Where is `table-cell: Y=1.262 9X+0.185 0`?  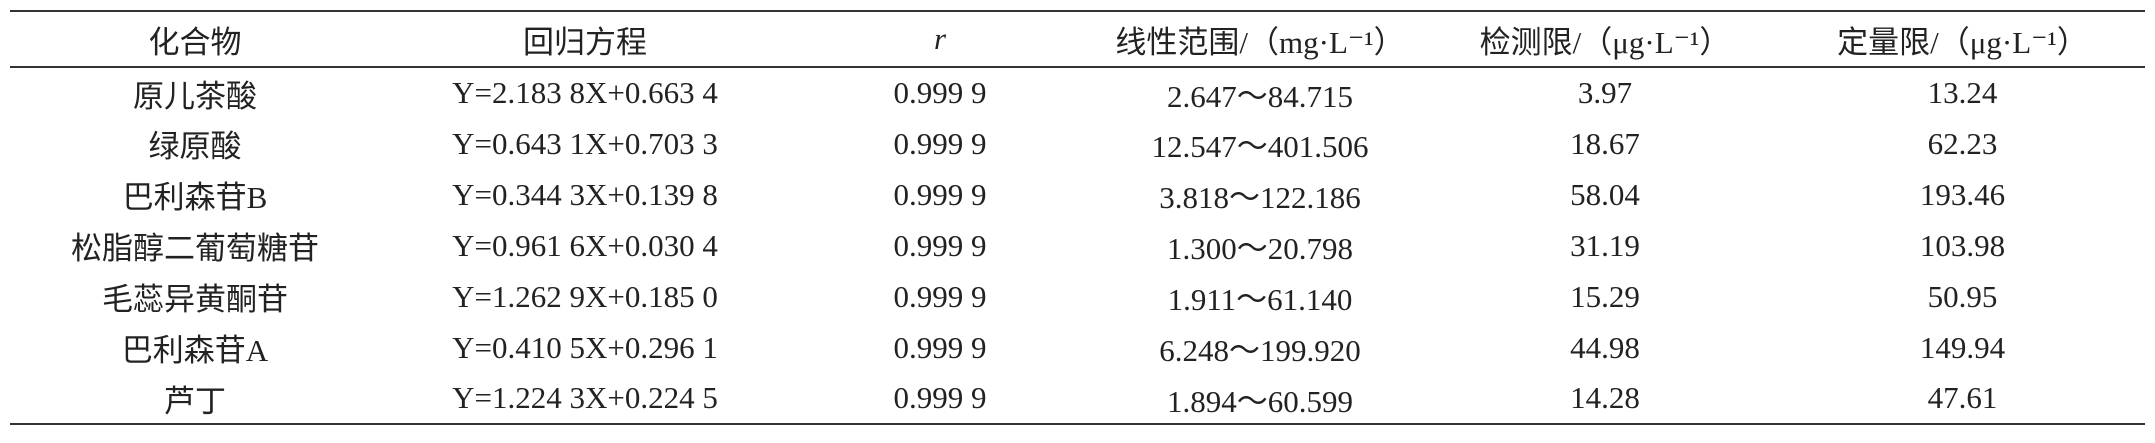 table-cell: Y=1.262 9X+0.185 0 is located at coordinates (585, 296).